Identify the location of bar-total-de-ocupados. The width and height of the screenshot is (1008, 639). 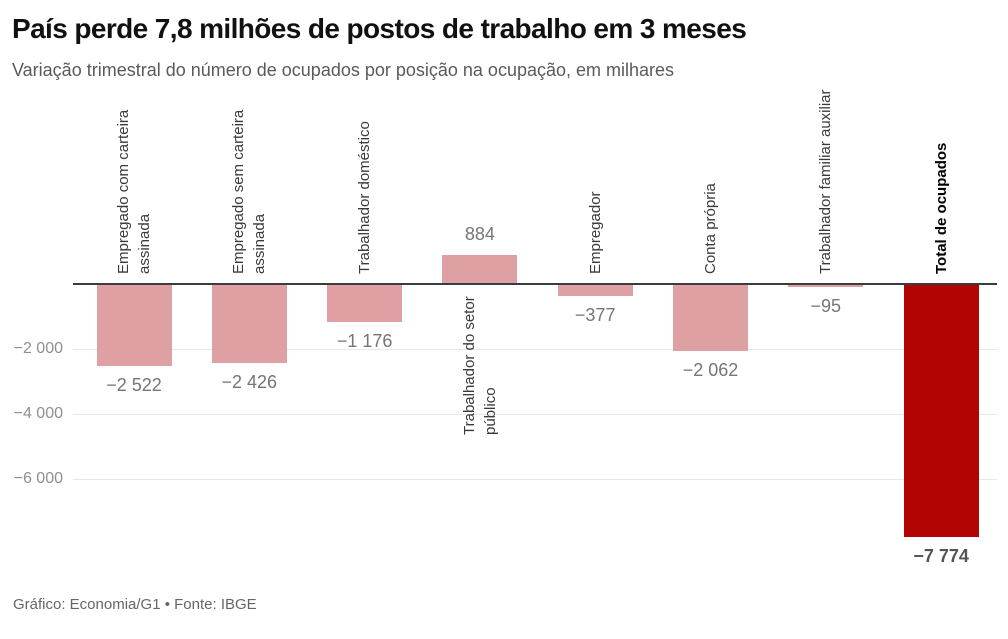
(941, 410).